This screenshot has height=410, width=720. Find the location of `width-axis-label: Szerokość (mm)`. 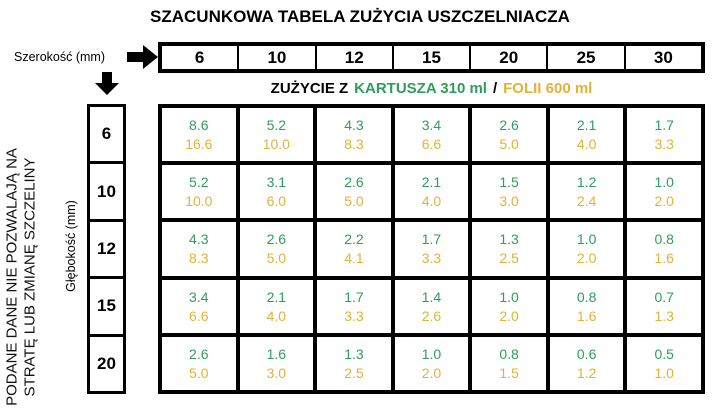

width-axis-label: Szerokość (mm) is located at coordinates (59, 57).